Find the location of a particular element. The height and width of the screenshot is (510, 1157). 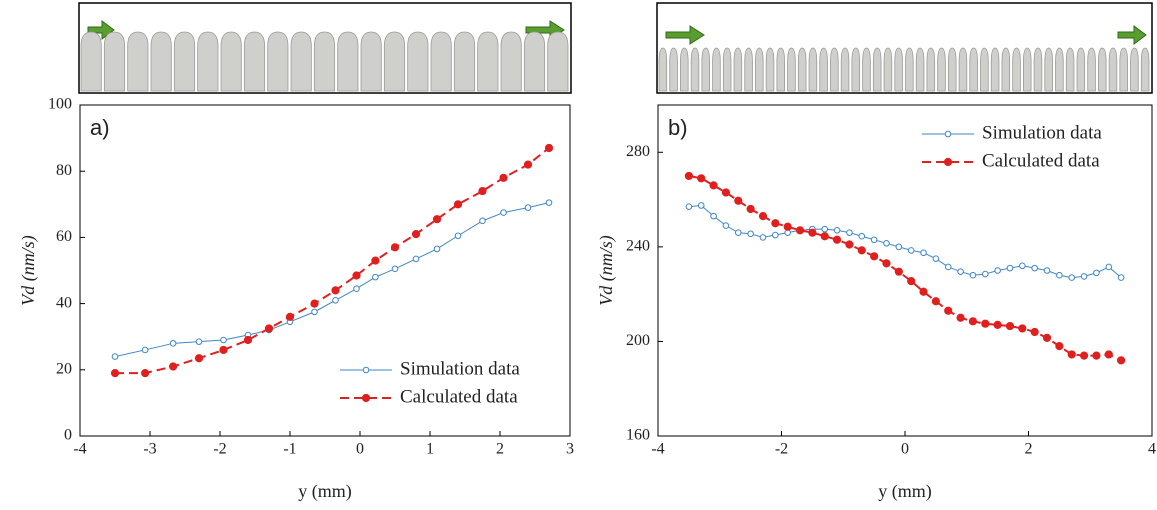

y-tick-label: 40 is located at coordinates (64, 302).